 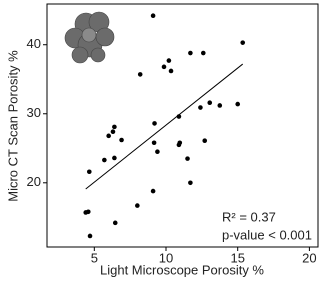 I want to click on y-tick-label: 40, so click(x=34, y=43).